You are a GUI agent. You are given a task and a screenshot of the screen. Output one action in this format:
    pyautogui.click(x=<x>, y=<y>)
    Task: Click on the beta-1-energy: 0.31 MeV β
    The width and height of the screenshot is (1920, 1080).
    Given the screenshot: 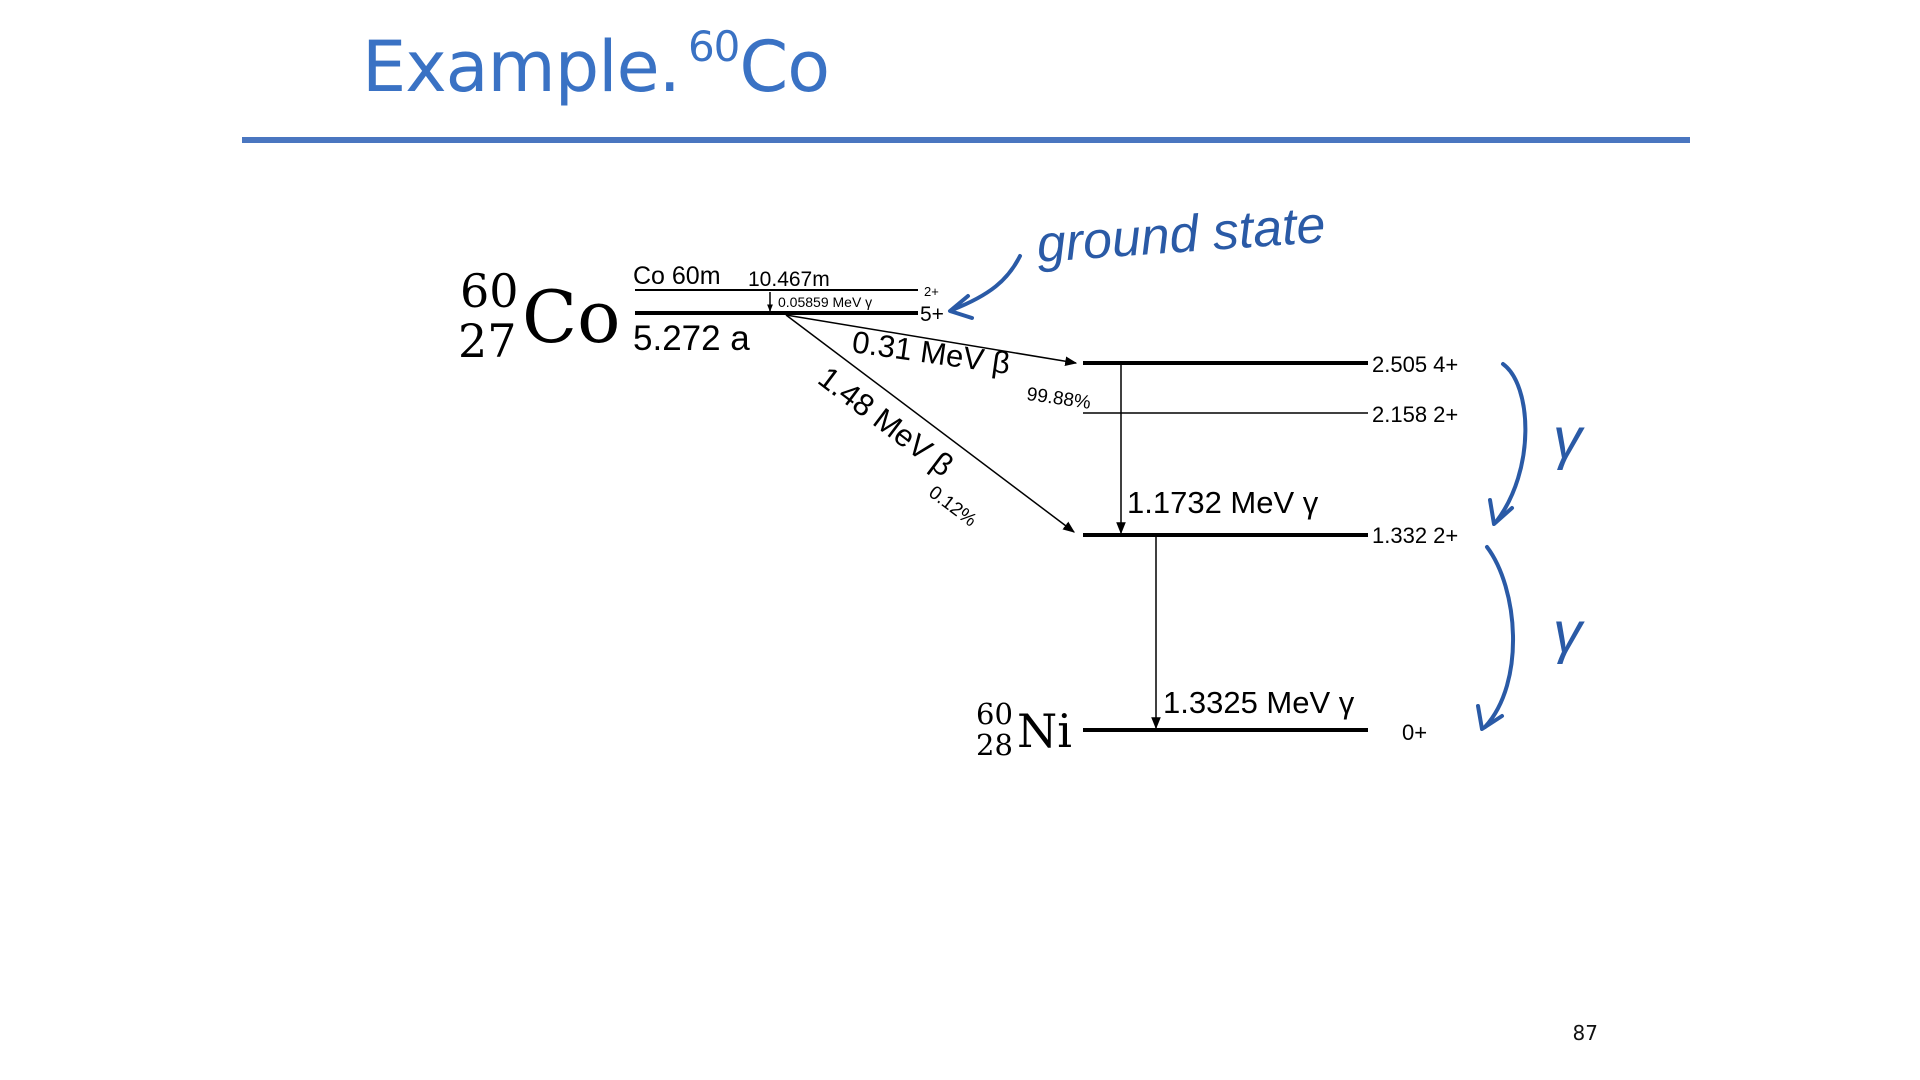 What is the action you would take?
    pyautogui.click(x=931, y=352)
    